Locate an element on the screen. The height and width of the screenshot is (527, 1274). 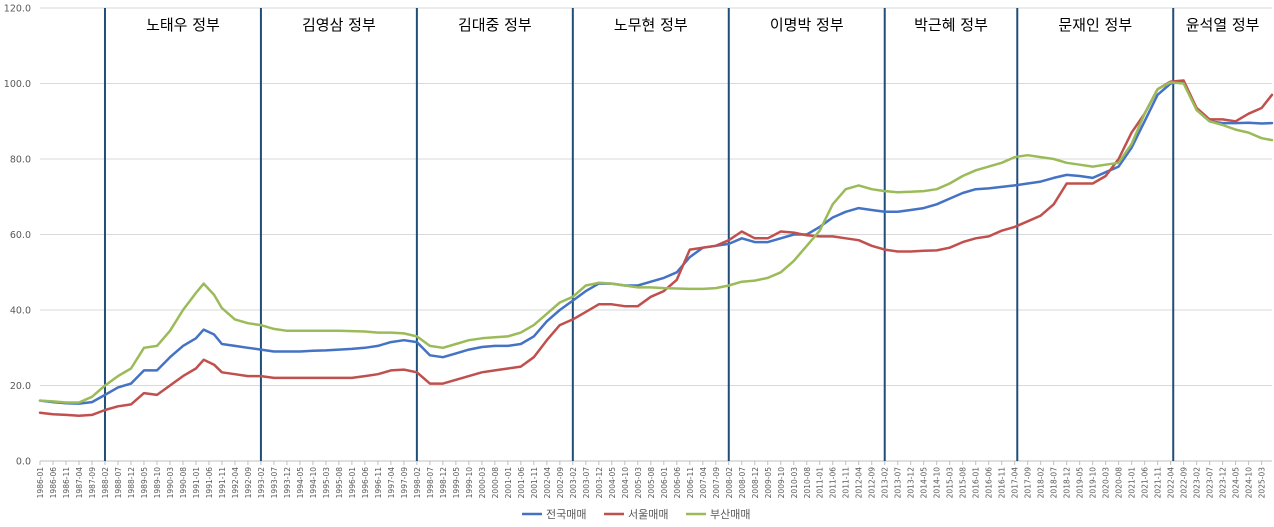
x-tick-label: 1999-05 is located at coordinates (456, 483).